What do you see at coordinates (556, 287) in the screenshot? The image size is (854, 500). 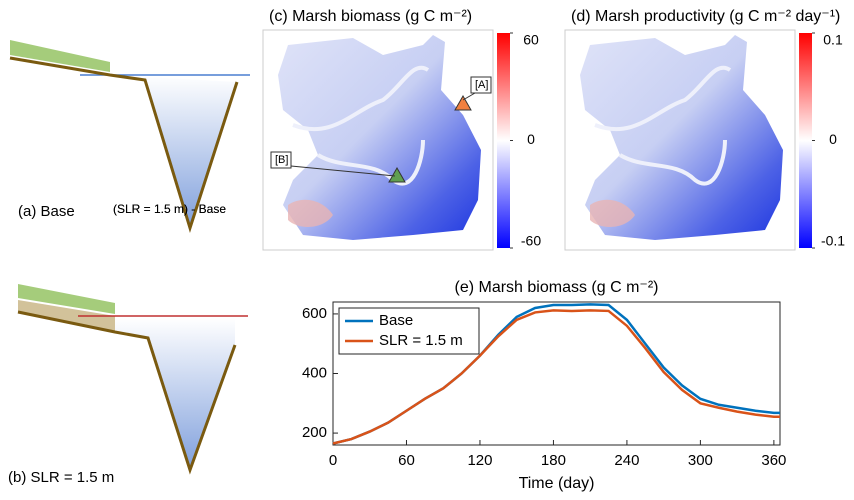 I see `chart-title: (e) Marsh biomass (g C m⁻²)` at bounding box center [556, 287].